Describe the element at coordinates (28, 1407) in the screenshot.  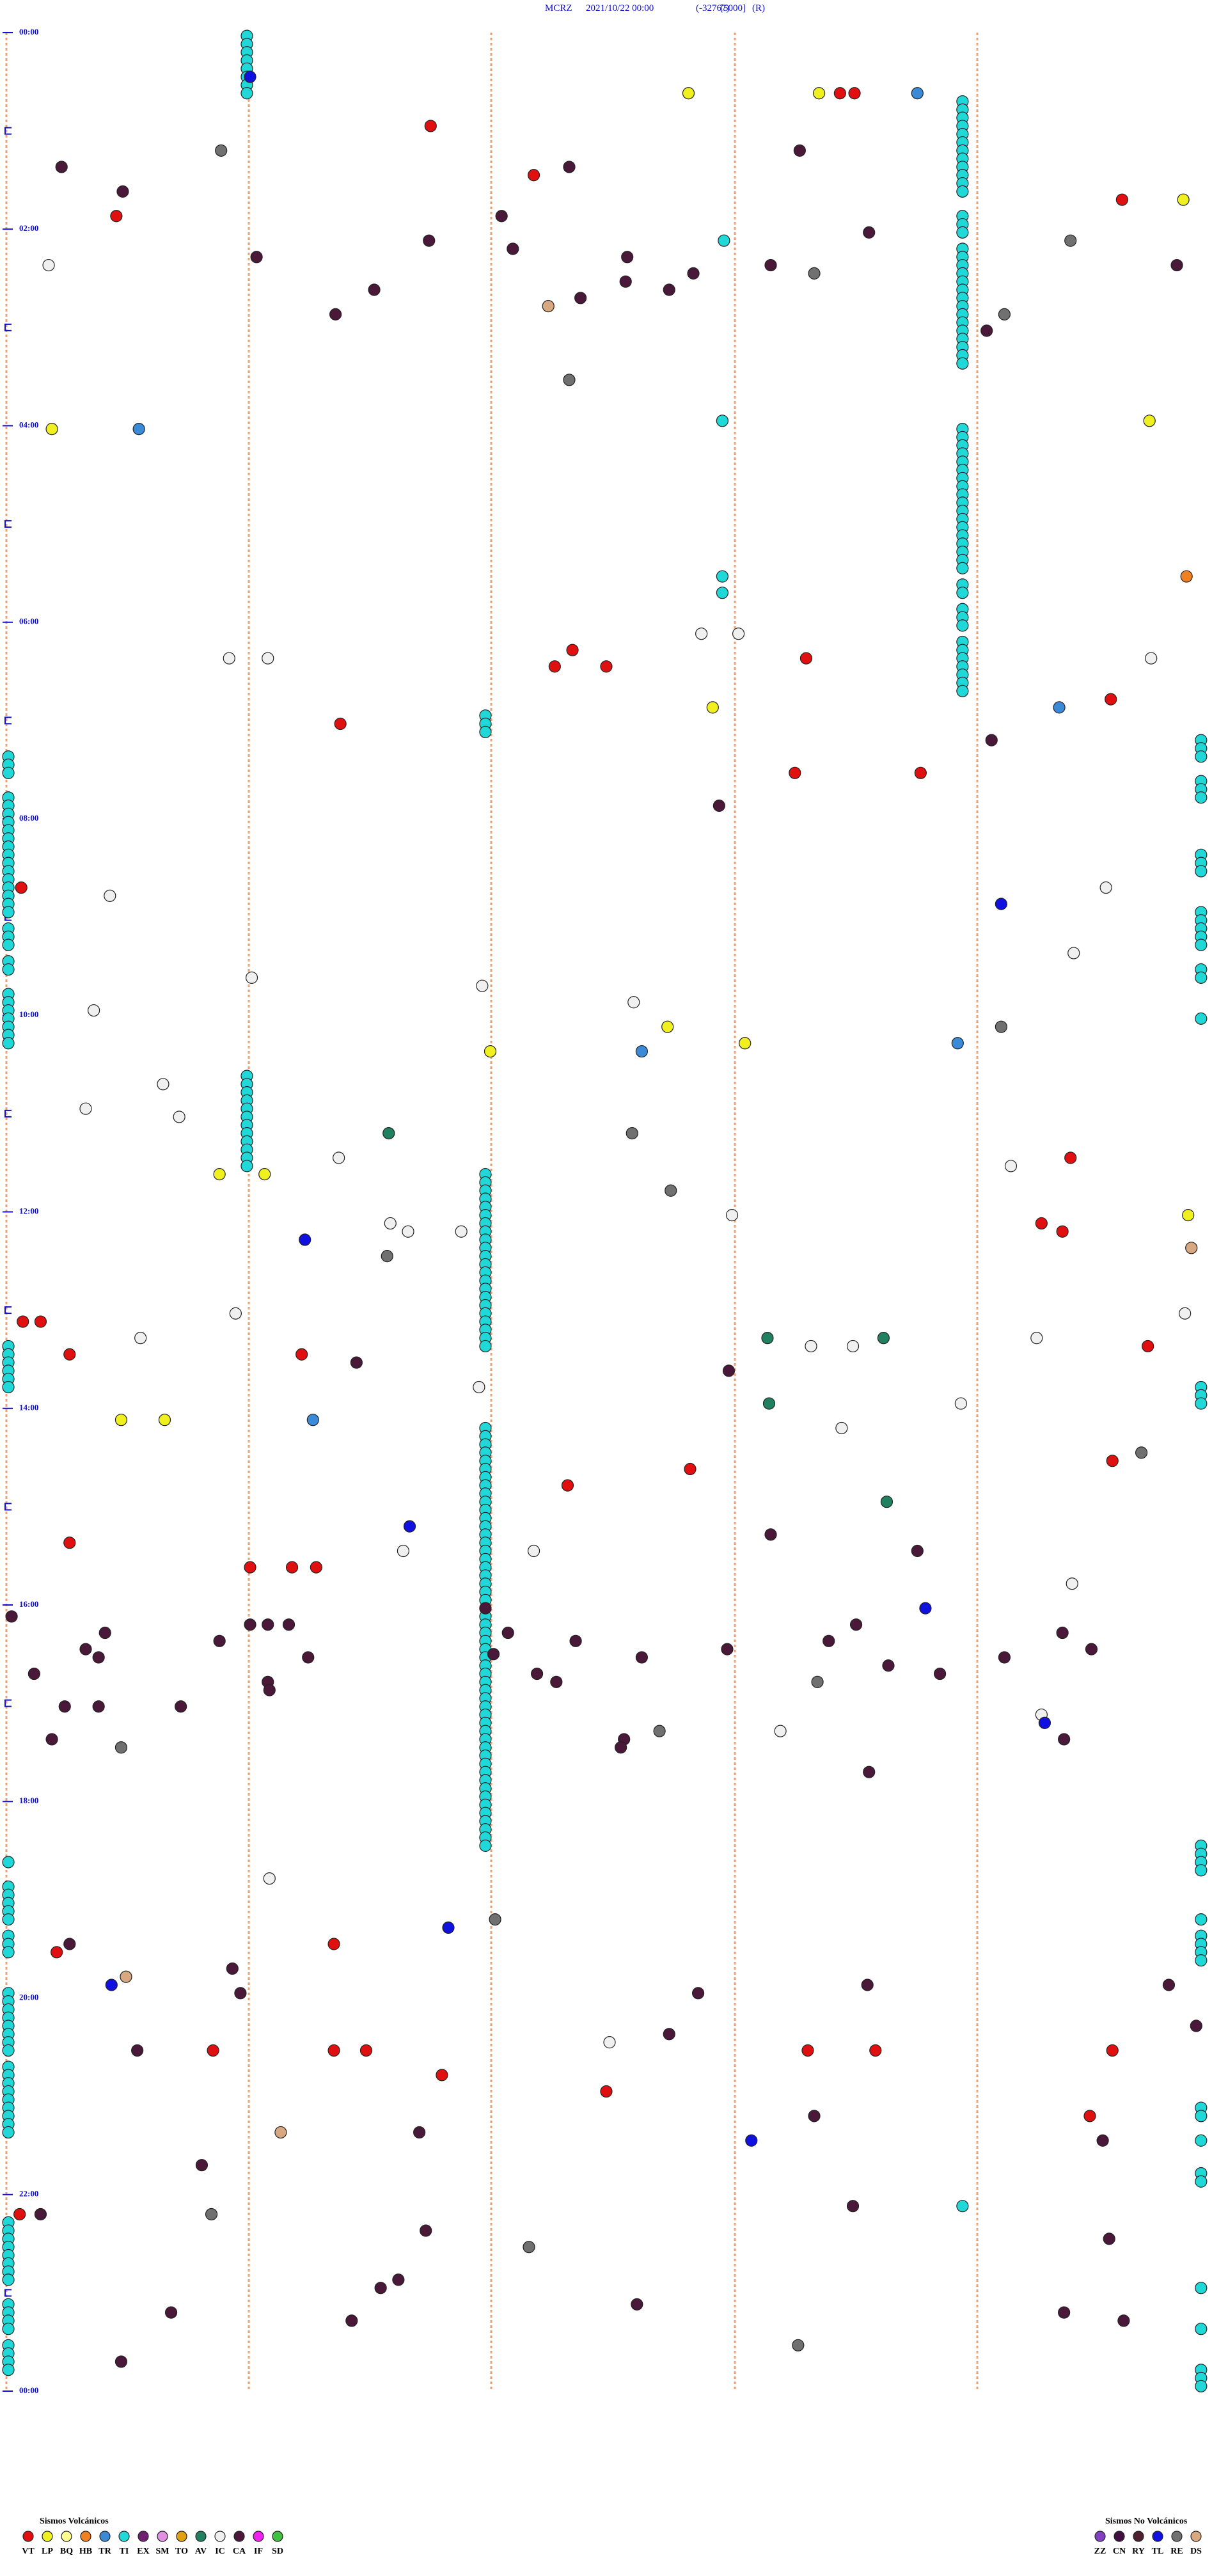
I see `time-label: 14:00` at that location.